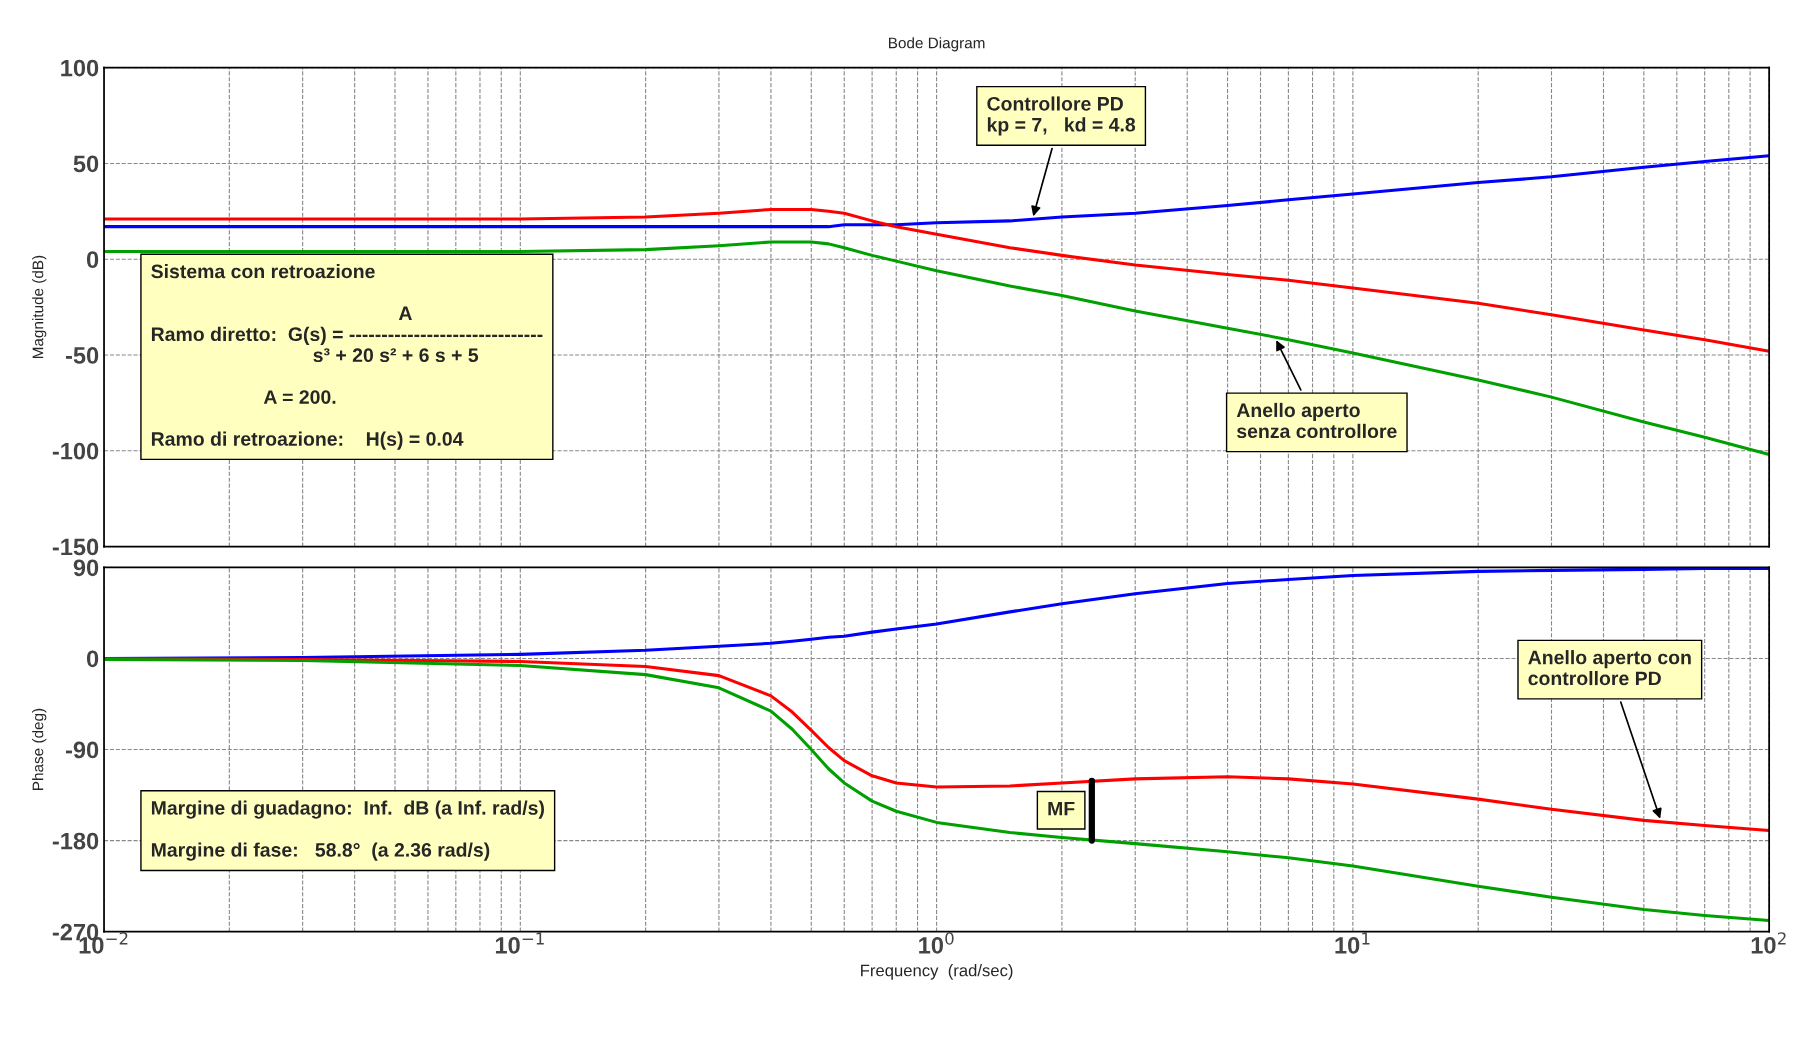 The image size is (1806, 1041). Describe the element at coordinates (347, 357) in the screenshot. I see `text: Sistema con retroazione A Ramo diretto: G(s) = ------------------------------ s³ + 20 s² + 6 s + 5 A = 200. Ramo di retroazione: H(s) = 0.04` at that location.